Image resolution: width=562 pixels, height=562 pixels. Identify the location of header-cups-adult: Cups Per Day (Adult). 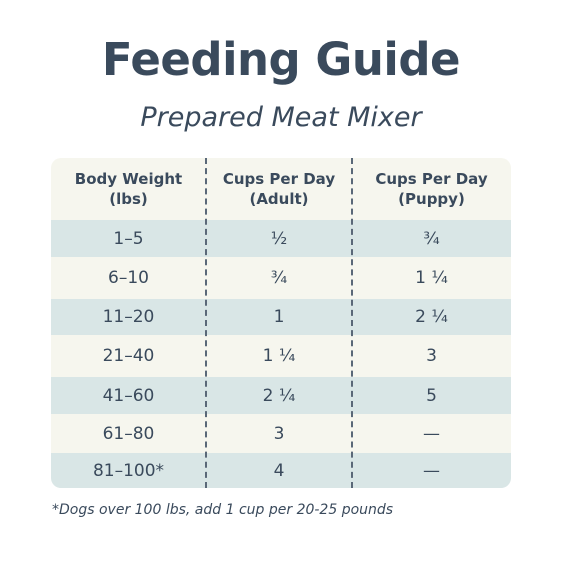
(279, 189).